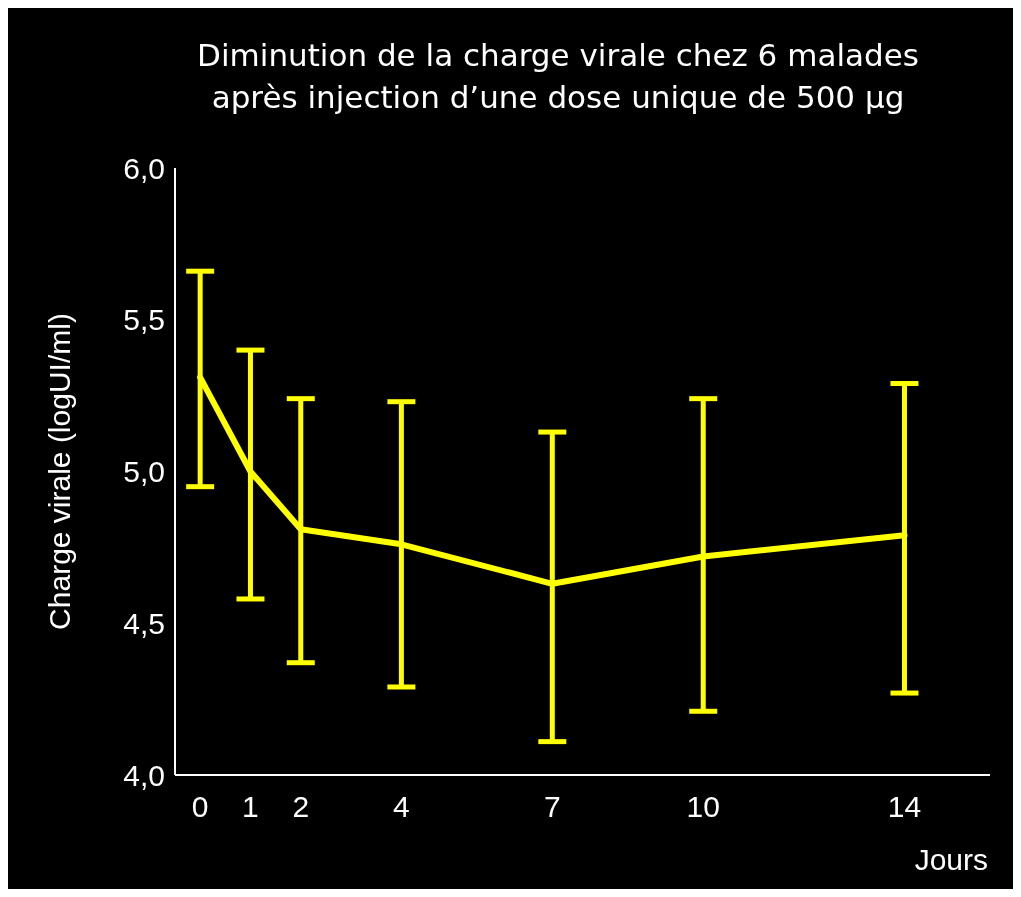 The image size is (1021, 897). I want to click on x-axis-title: Jours, so click(951, 859).